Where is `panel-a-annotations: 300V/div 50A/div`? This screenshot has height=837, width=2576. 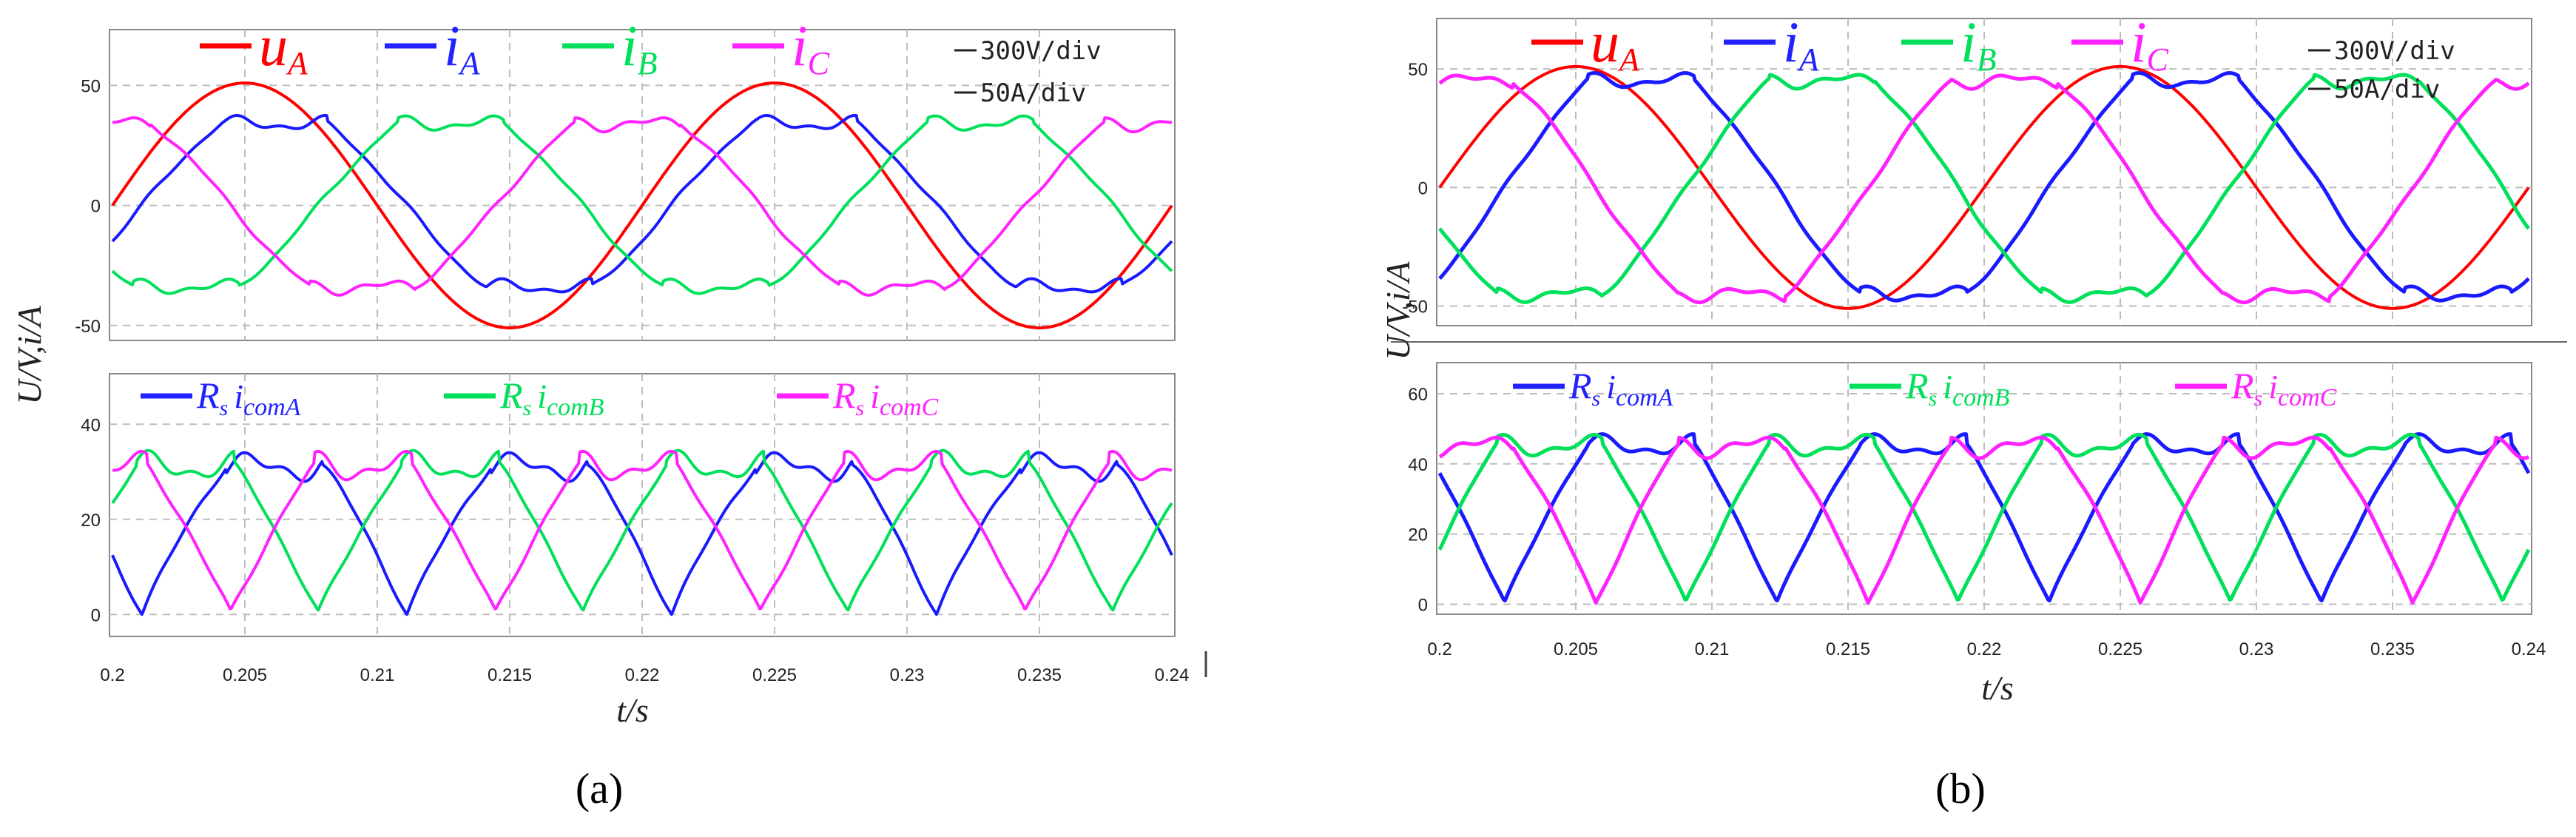 panel-a-annotations: 300V/div 50A/div is located at coordinates (1028, 72).